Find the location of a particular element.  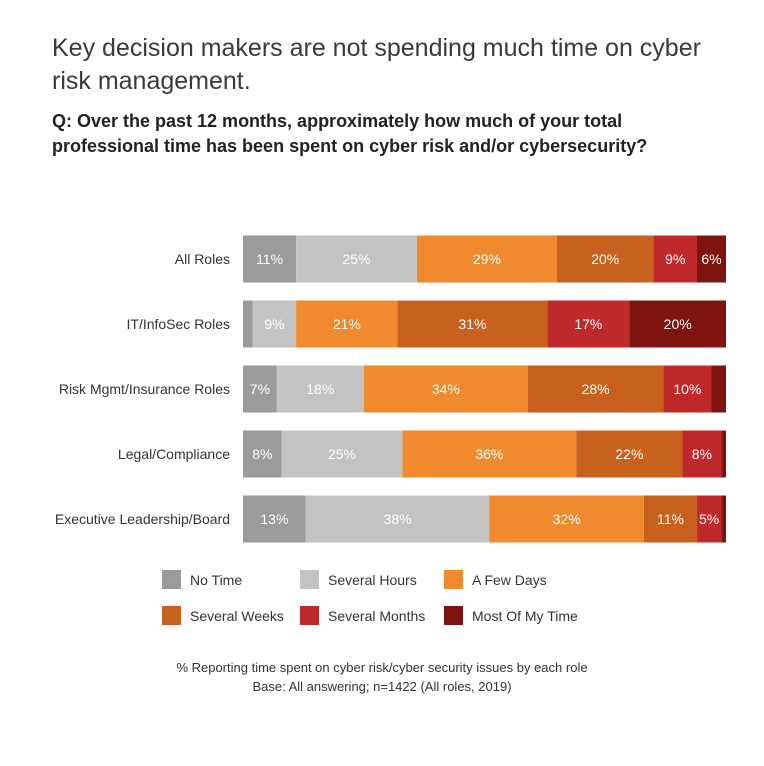

bar-segment-it-infosec-roles-several-weeks is located at coordinates (472, 324).